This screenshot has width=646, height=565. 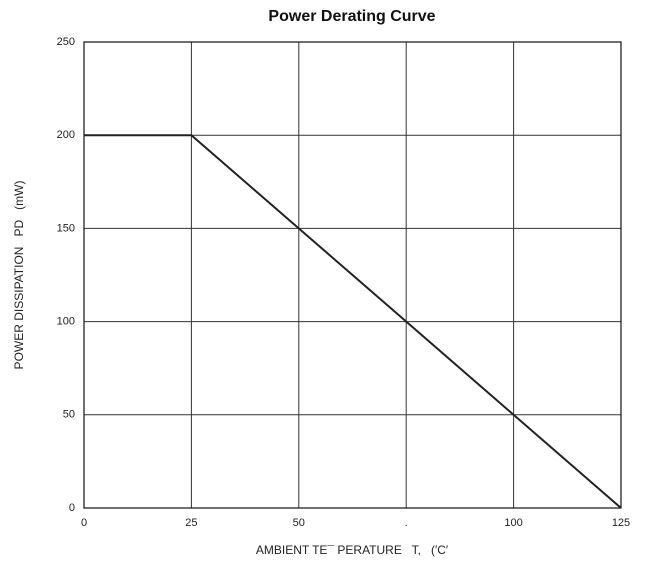 What do you see at coordinates (351, 16) in the screenshot?
I see `chart-title: Power Derating Curve` at bounding box center [351, 16].